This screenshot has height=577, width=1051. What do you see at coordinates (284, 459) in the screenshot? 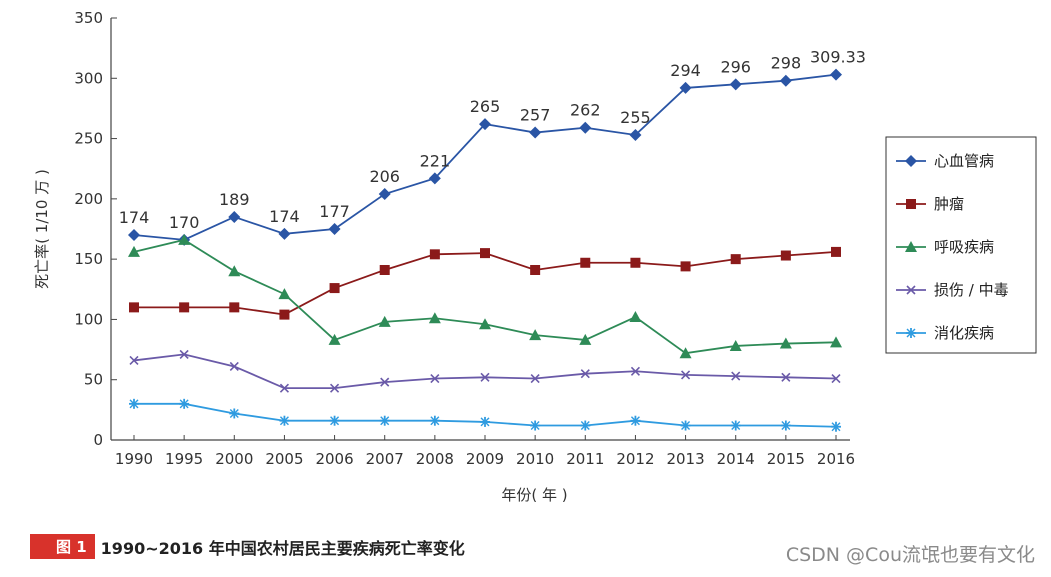
I see `x-tick-label: 2005` at bounding box center [284, 459].